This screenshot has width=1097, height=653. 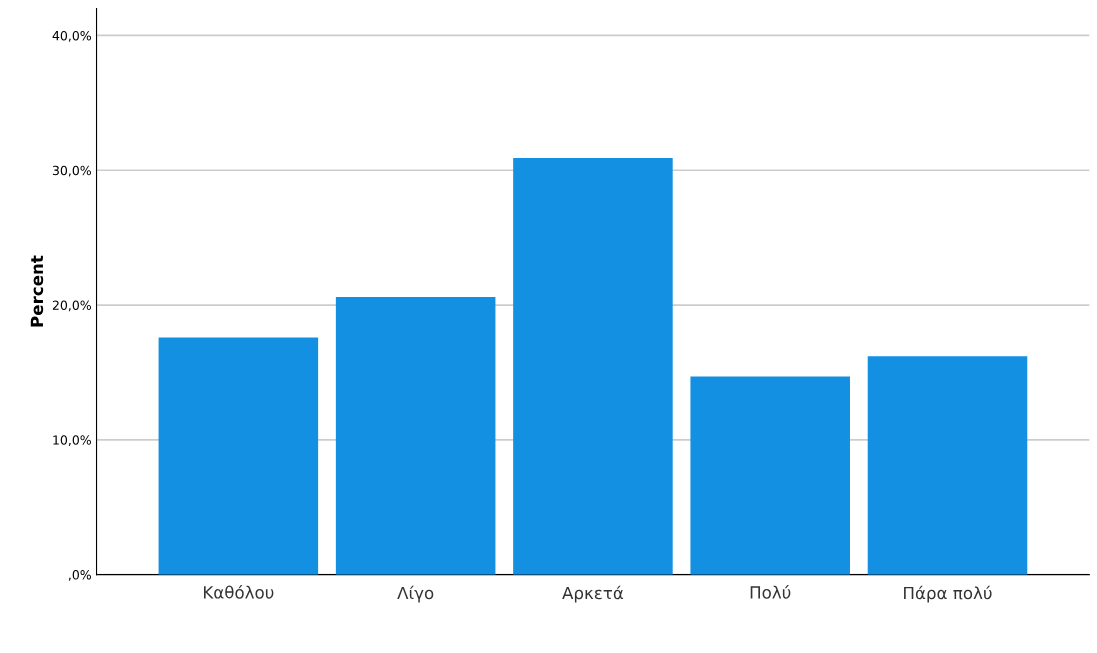 I want to click on x-tick-label: Καθόλου, so click(x=238, y=592).